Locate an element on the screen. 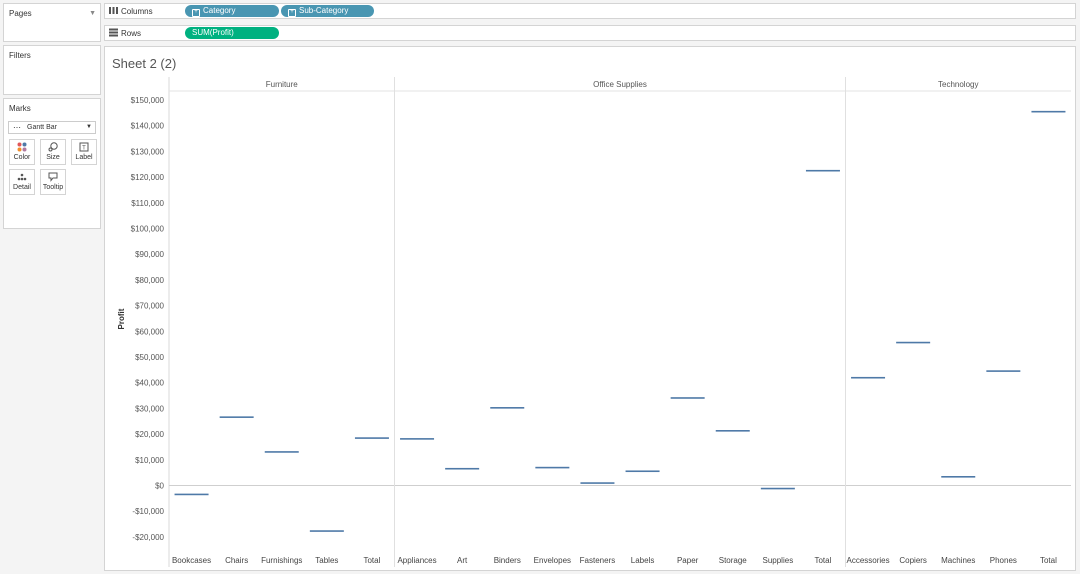 The image size is (1080, 574). x-tick-label: Envelopes is located at coordinates (552, 560).